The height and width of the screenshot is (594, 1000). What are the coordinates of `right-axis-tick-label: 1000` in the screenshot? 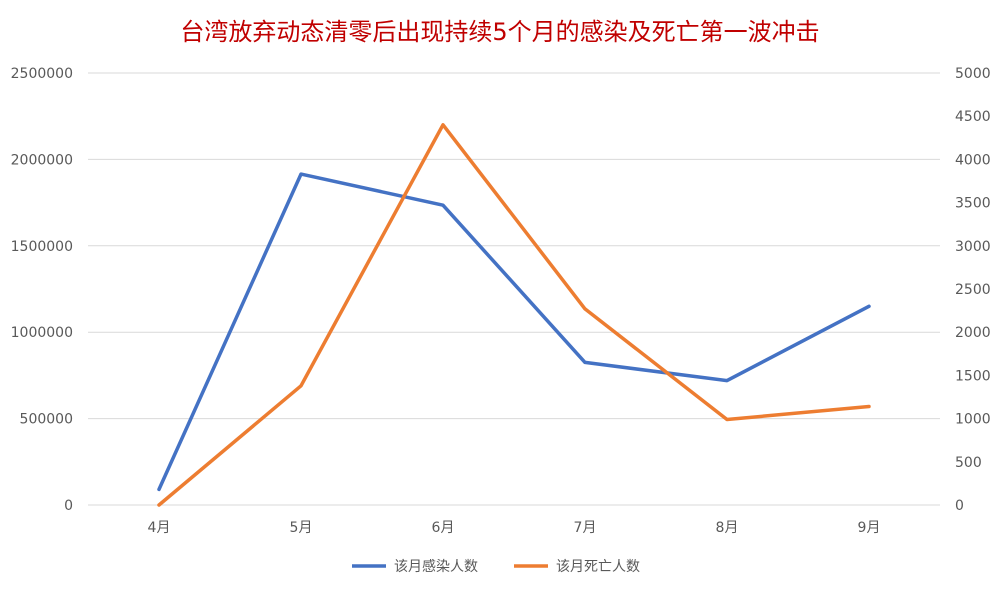 It's located at (973, 420).